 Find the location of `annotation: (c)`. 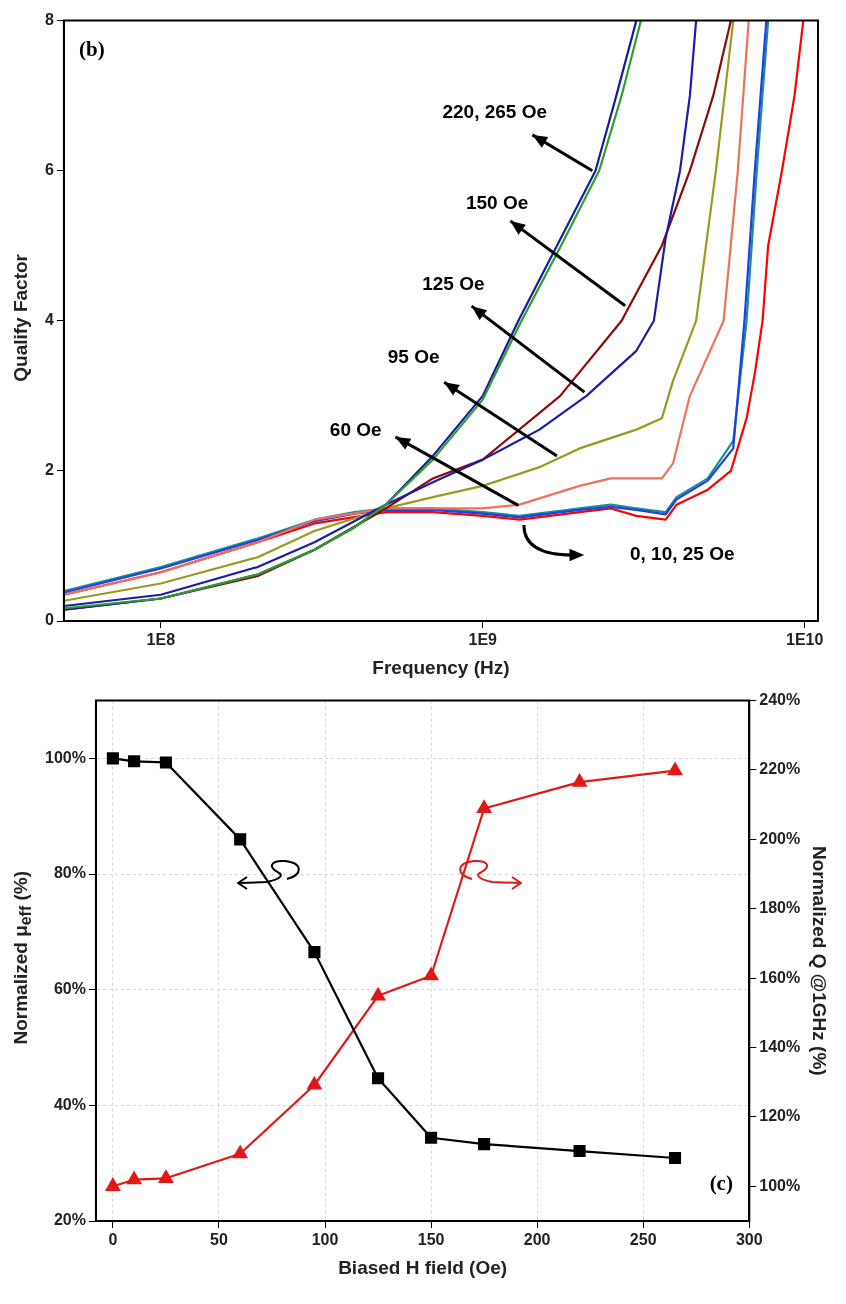

annotation: (c) is located at coordinates (721, 1182).